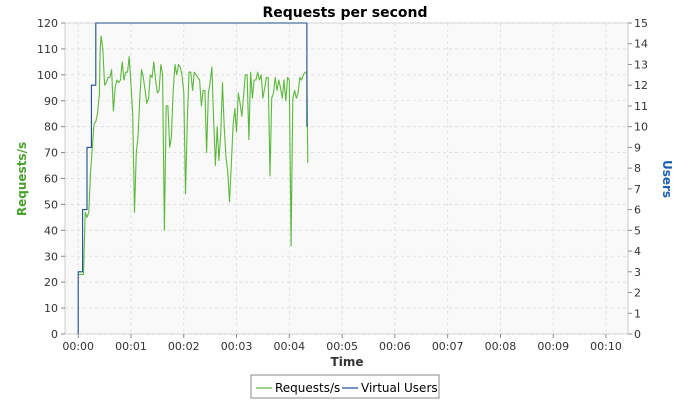  What do you see at coordinates (641, 106) in the screenshot?
I see `y2-tick-label: 11` at bounding box center [641, 106].